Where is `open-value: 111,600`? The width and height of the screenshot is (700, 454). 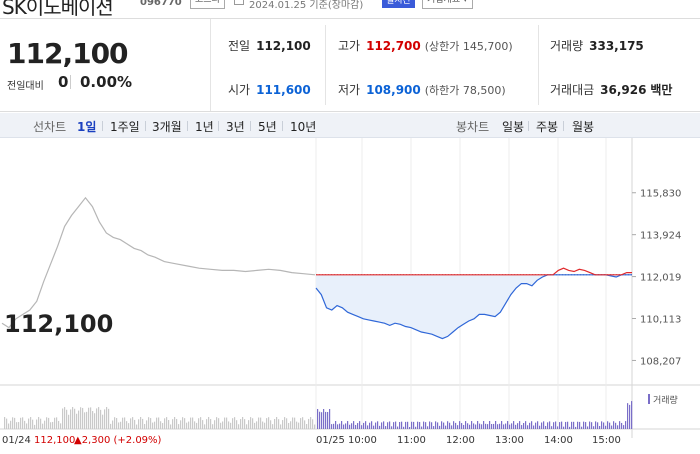 open-value: 111,600 is located at coordinates (283, 90).